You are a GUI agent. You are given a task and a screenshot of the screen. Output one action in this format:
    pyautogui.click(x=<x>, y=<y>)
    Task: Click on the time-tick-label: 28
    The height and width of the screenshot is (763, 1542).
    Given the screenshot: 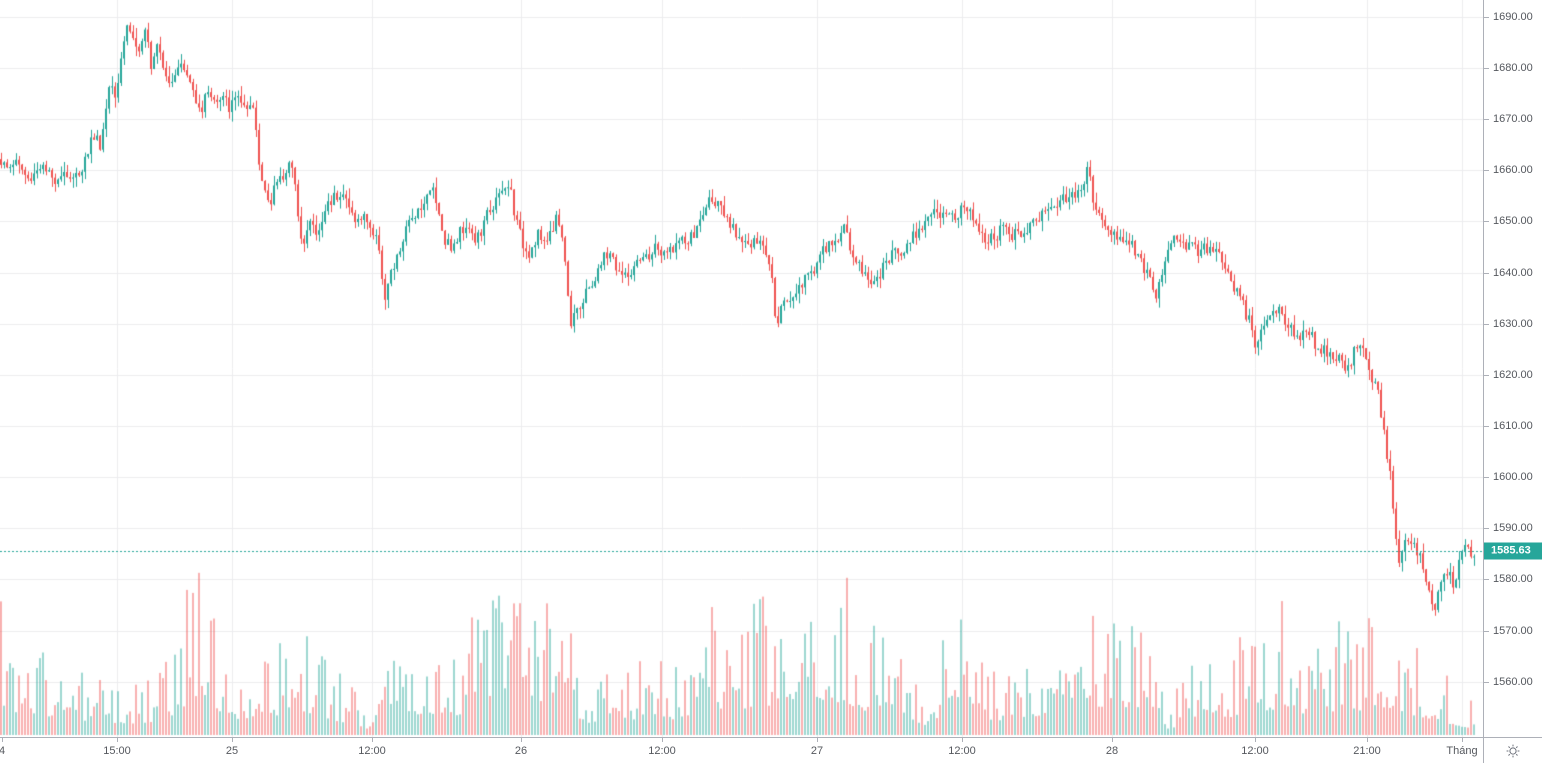 What is the action you would take?
    pyautogui.click(x=1112, y=751)
    